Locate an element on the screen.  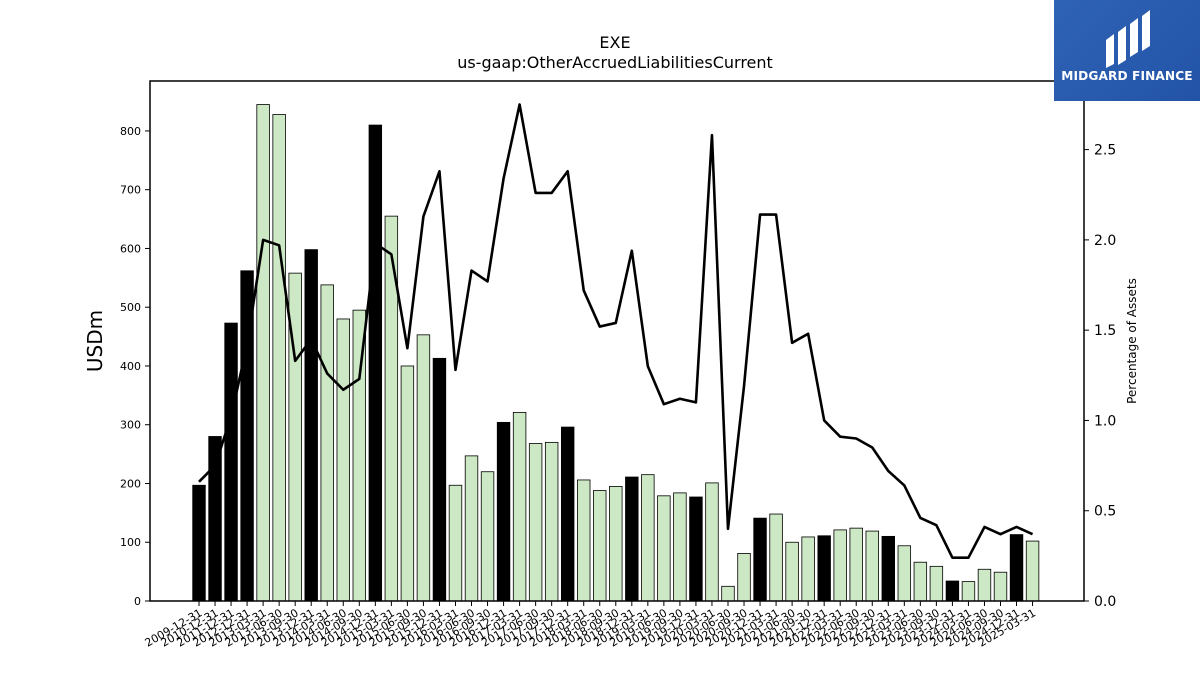
chart-title: EXE is located at coordinates (614, 42).